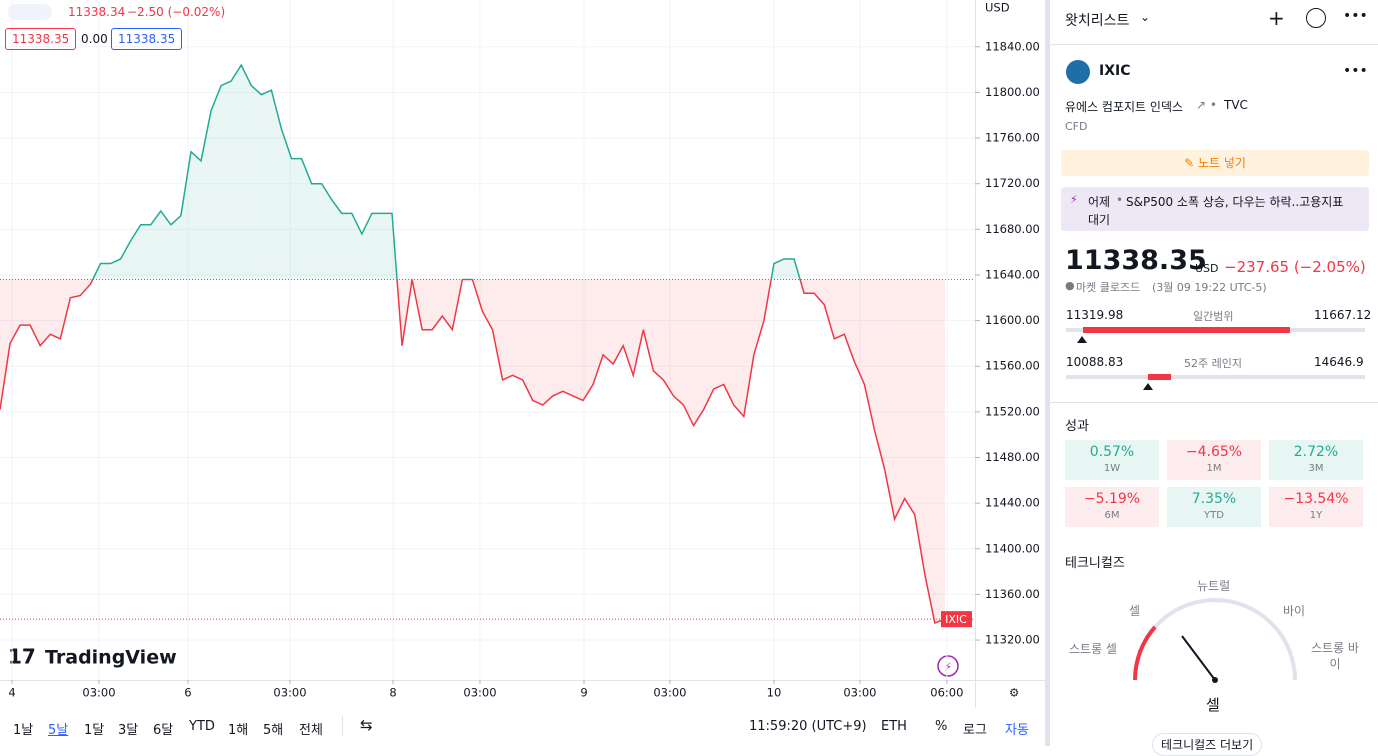 Image resolution: width=1378 pixels, height=756 pixels. What do you see at coordinates (1294, 611) in the screenshot?
I see `gauge-buy: 바이` at bounding box center [1294, 611].